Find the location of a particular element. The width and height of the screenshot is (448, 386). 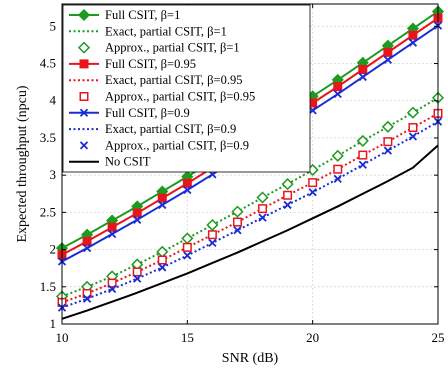

legend-entry: Approx., partial CSIT, β=1 is located at coordinates (158, 48).